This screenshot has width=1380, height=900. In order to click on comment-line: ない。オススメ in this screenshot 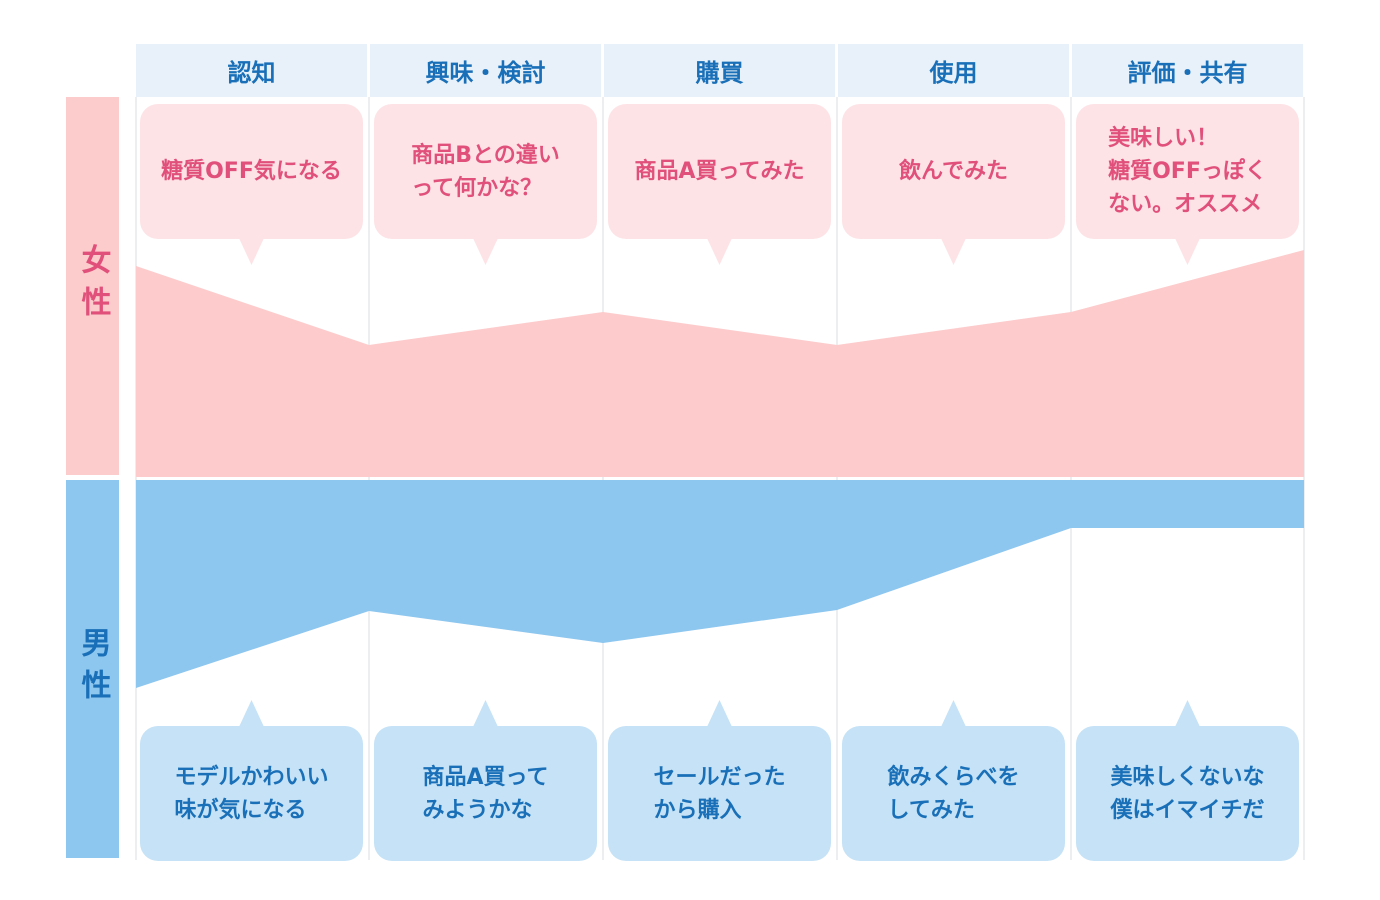, I will do `click(1185, 204)`.